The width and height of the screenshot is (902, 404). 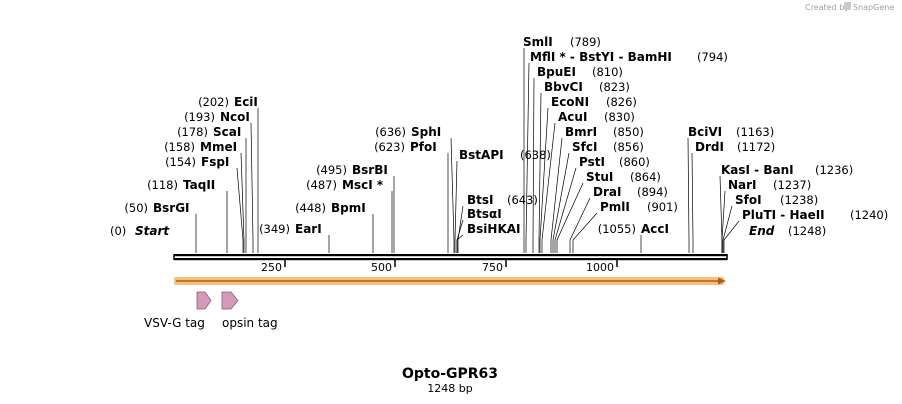 I want to click on site-position-kasi-bani: (1236), so click(x=834, y=170).